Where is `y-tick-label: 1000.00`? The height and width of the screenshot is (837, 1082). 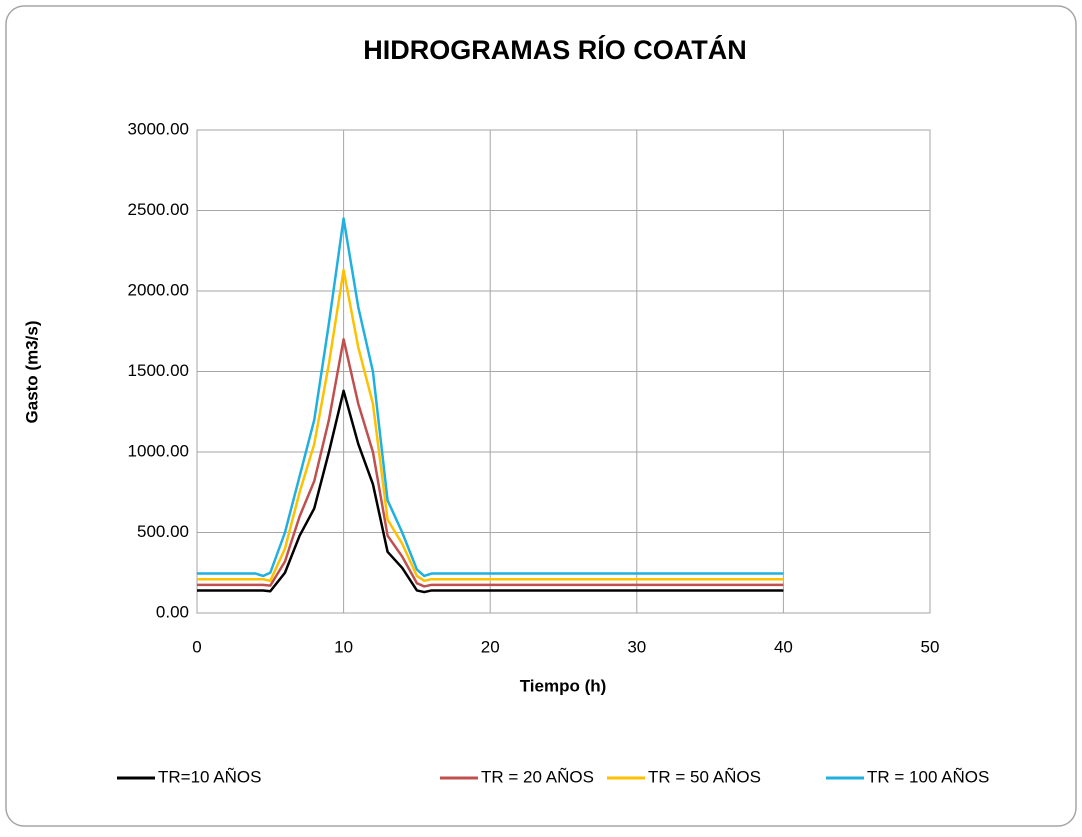 y-tick-label: 1000.00 is located at coordinates (158, 450).